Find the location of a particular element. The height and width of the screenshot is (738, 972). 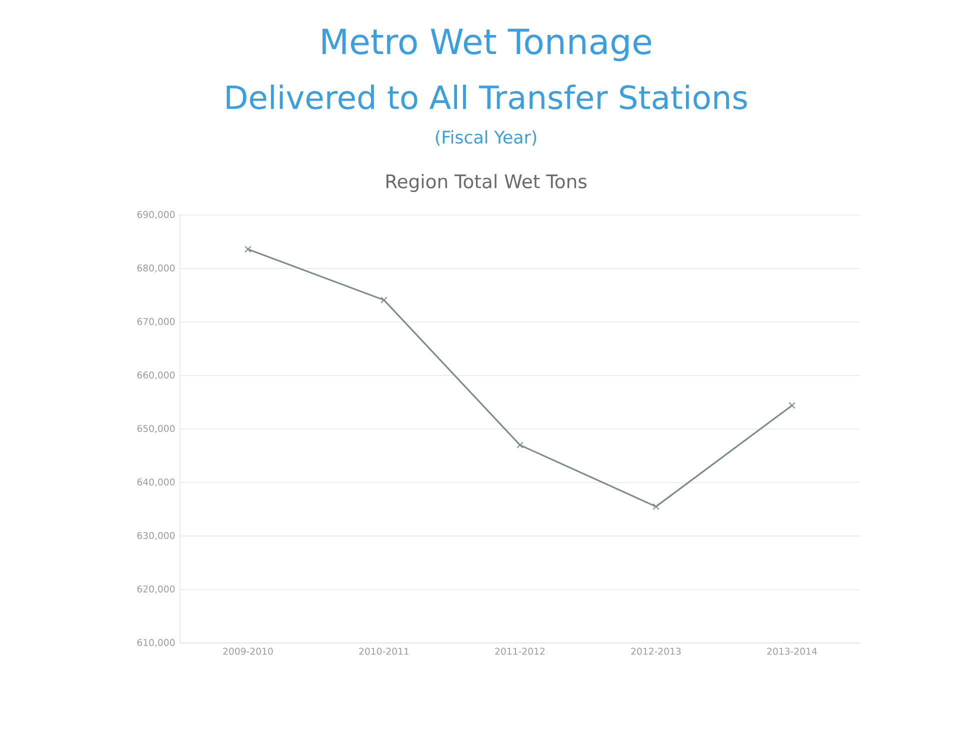

y-tick-label: 670,000 is located at coordinates (156, 322).